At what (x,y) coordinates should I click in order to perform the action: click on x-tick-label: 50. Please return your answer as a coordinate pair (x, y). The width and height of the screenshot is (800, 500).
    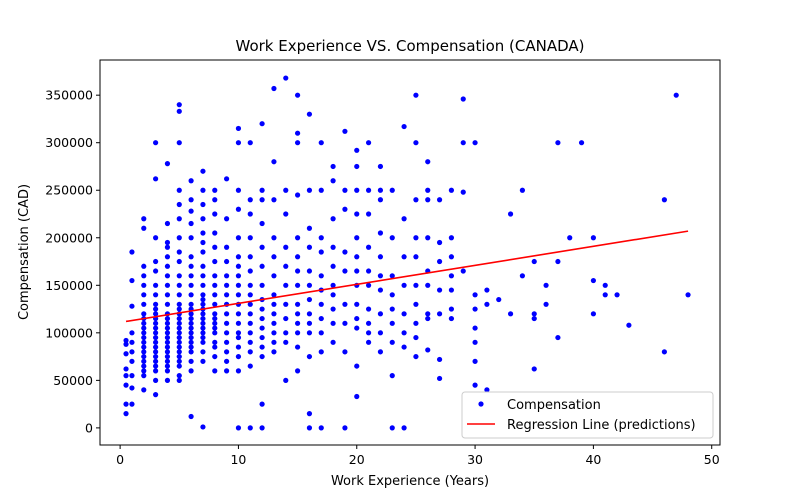
    Looking at the image, I should click on (712, 459).